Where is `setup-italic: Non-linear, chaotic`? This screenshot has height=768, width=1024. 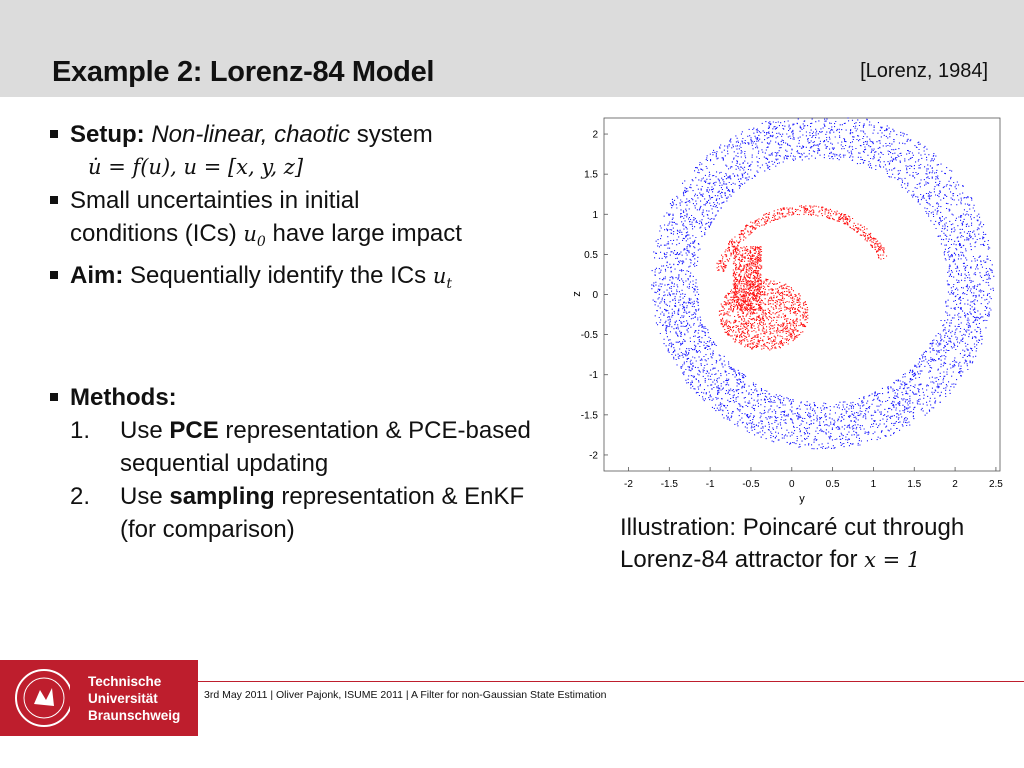 setup-italic: Non-linear, chaotic is located at coordinates (251, 134).